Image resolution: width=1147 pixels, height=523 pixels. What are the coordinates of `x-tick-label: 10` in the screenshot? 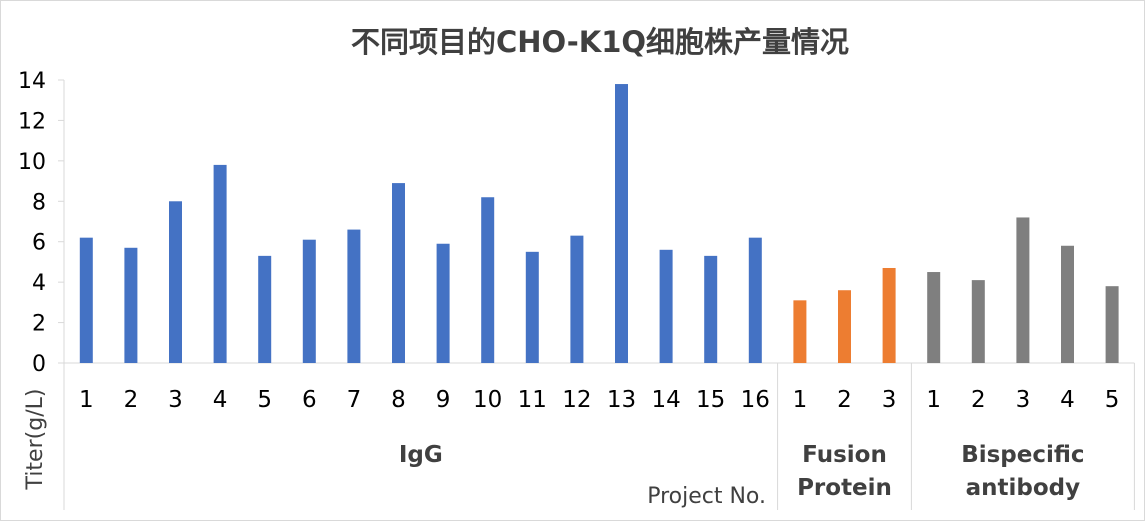 It's located at (487, 400).